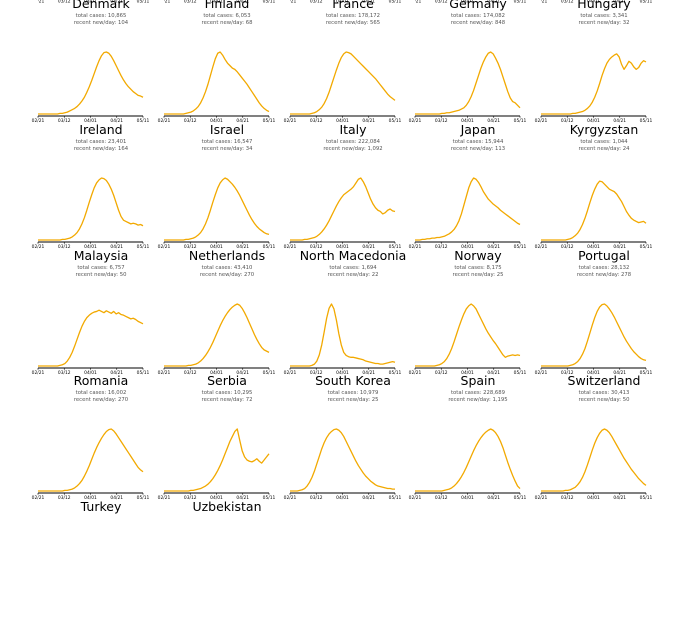 Image resolution: width=700 pixels, height=625 pixels. I want to click on country-title: North Macedonia, so click(353, 255).